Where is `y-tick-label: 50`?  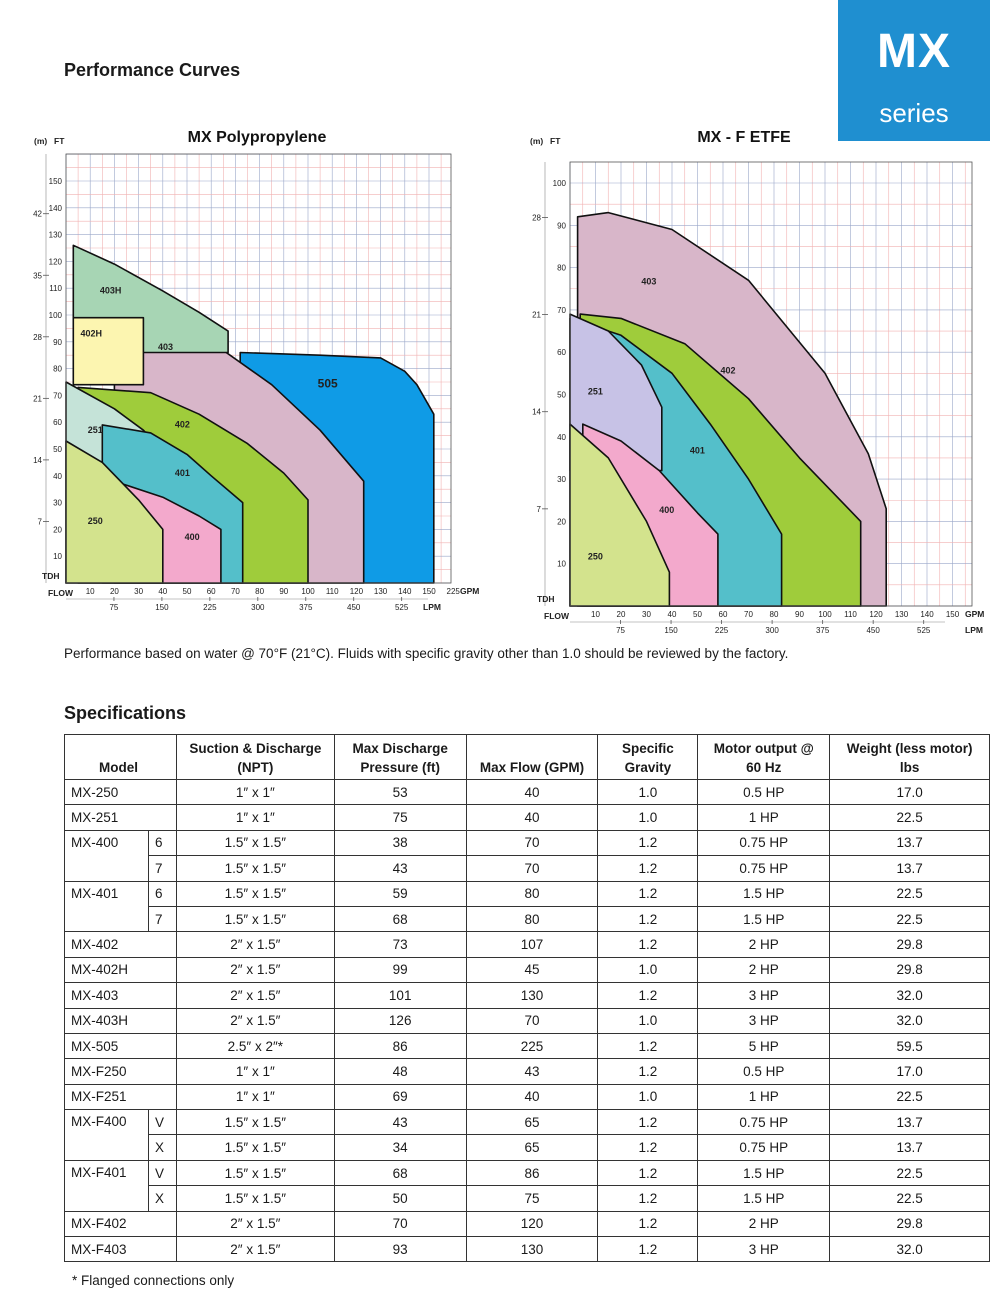 y-tick-label: 50 is located at coordinates (561, 395).